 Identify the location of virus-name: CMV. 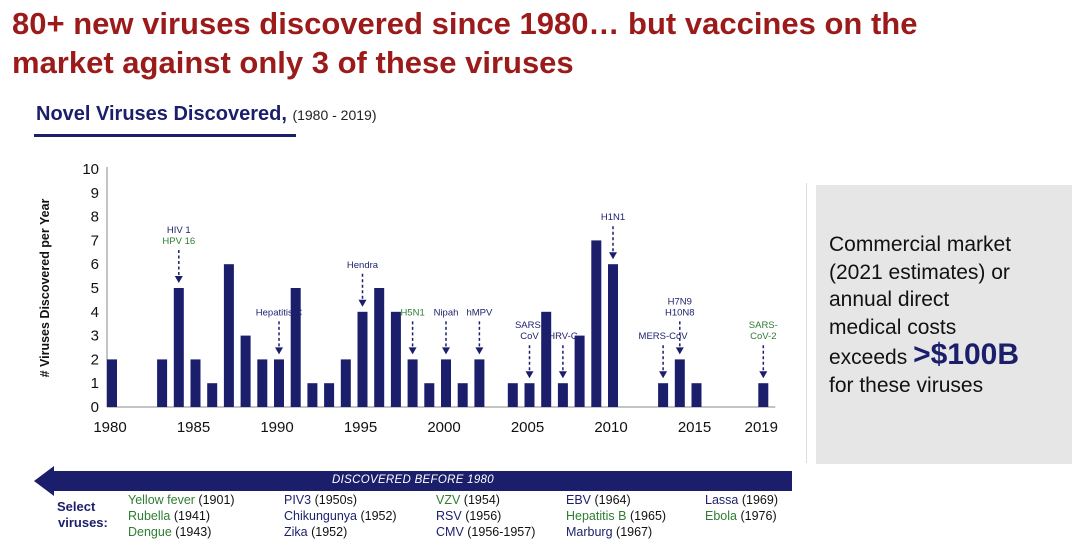
(450, 532).